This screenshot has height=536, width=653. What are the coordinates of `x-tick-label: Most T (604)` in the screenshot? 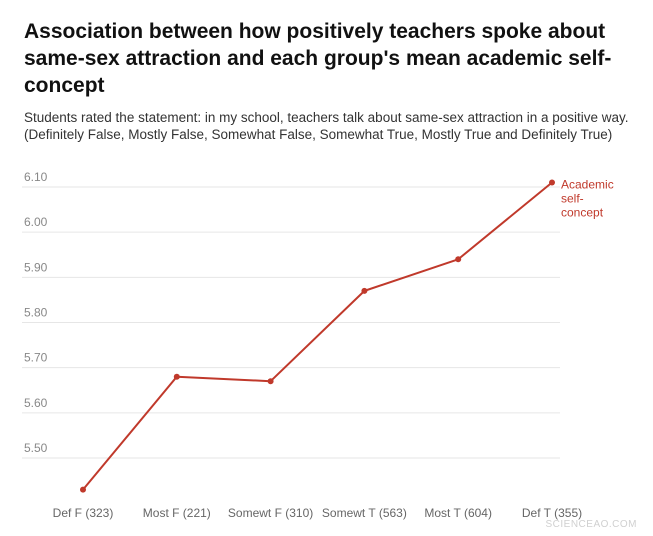 It's located at (458, 513).